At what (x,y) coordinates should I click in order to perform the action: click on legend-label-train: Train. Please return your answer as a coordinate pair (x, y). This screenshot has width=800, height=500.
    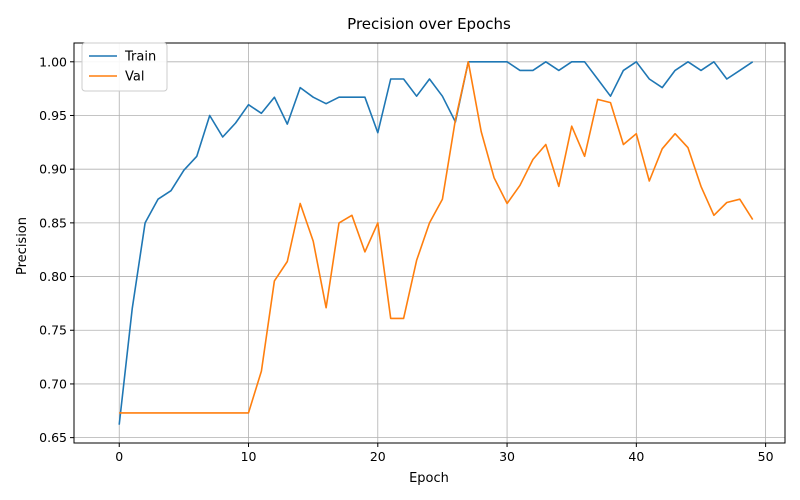
    Looking at the image, I should click on (140, 57).